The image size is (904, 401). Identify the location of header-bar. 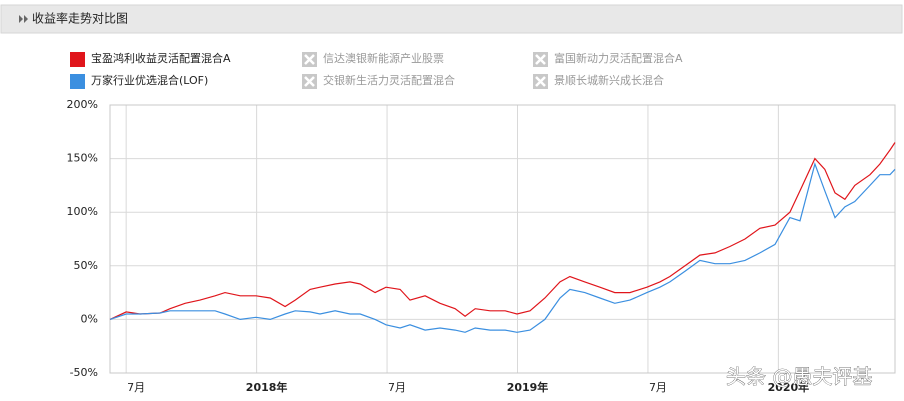
(451, 19).